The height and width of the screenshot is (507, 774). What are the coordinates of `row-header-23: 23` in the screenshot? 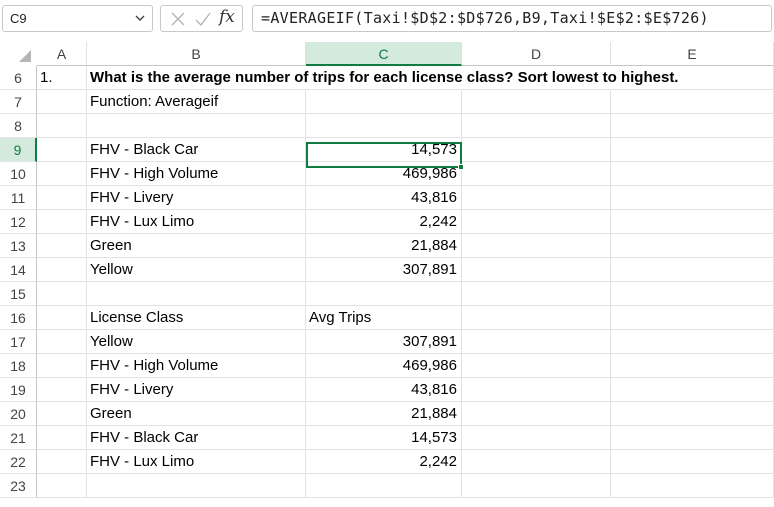 It's located at (18, 486).